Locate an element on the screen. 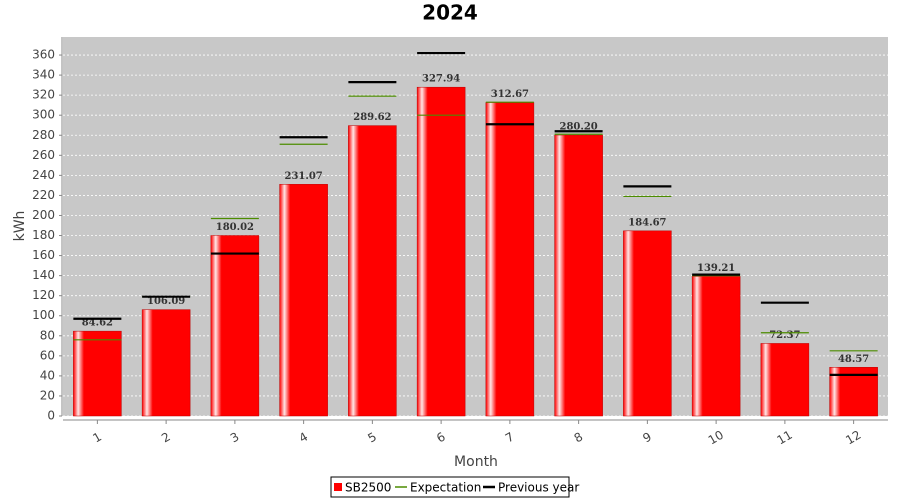 The image size is (900, 500). legend-label: Previous year is located at coordinates (538, 488).